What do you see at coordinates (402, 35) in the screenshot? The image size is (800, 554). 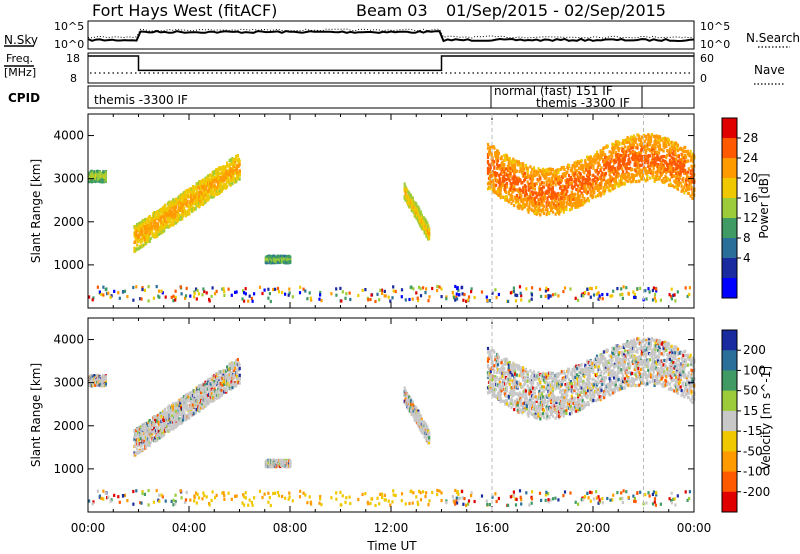 I see `nsky-panel: N.Sky 10^5 10^0 10^5 10^0 N.Search` at bounding box center [402, 35].